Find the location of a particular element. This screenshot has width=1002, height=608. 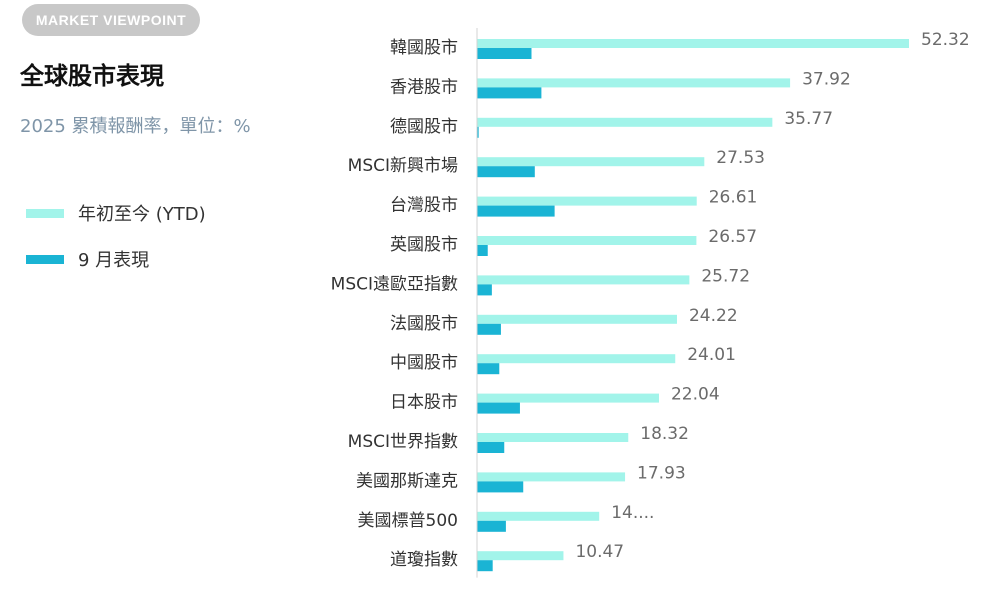

value-label: 25.72 is located at coordinates (725, 276).